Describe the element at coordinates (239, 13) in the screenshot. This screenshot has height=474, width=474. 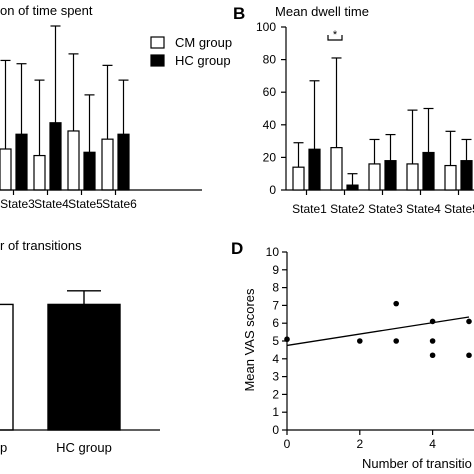
I see `panel-b-letter: B` at that location.